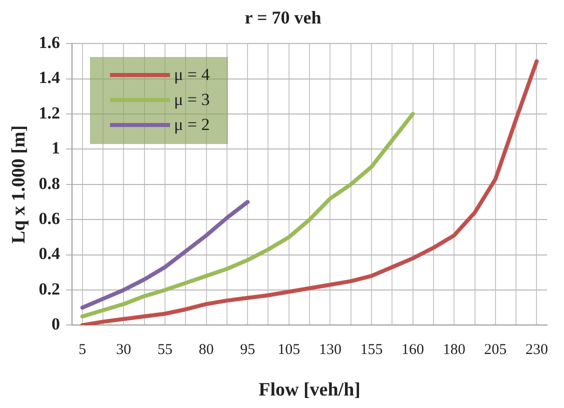  What do you see at coordinates (49, 112) in the screenshot?
I see `y-tick-label: 1.2` at bounding box center [49, 112].